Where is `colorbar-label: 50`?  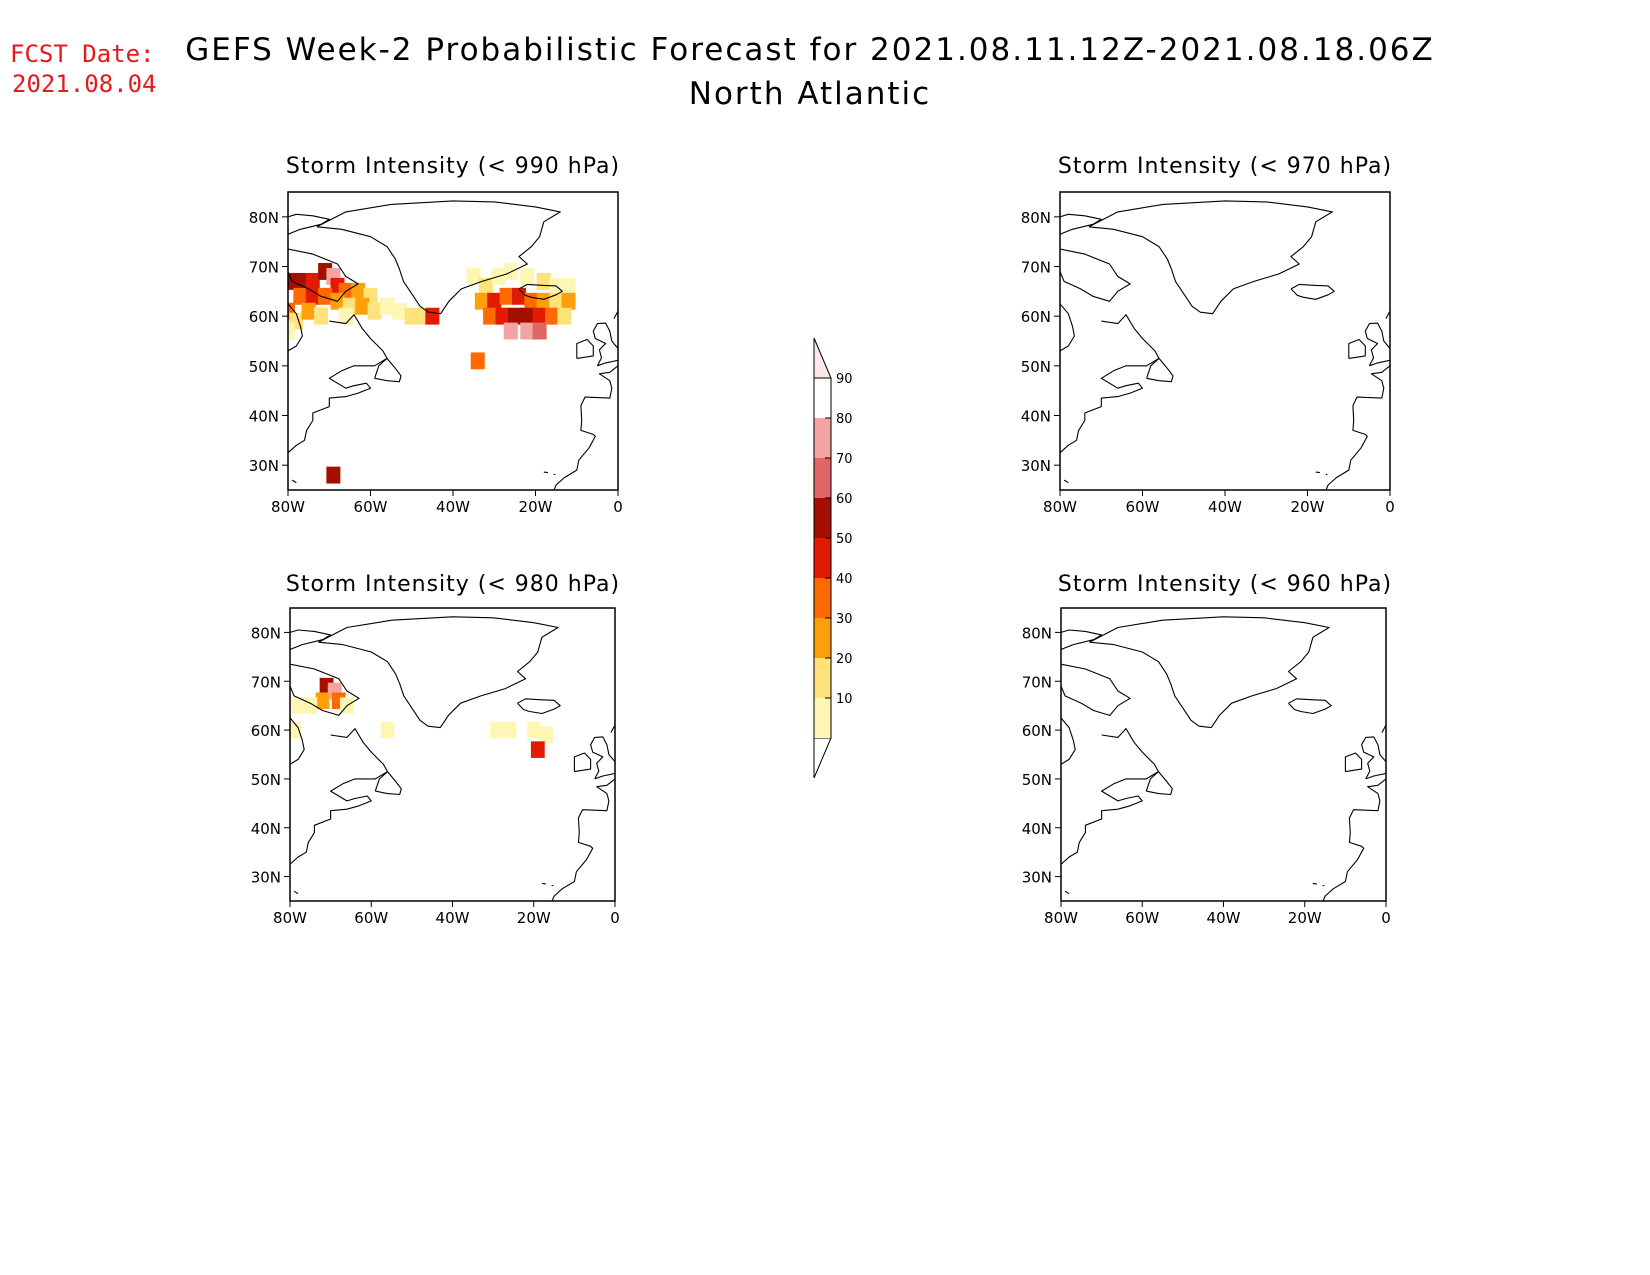 colorbar-label: 50 is located at coordinates (844, 539).